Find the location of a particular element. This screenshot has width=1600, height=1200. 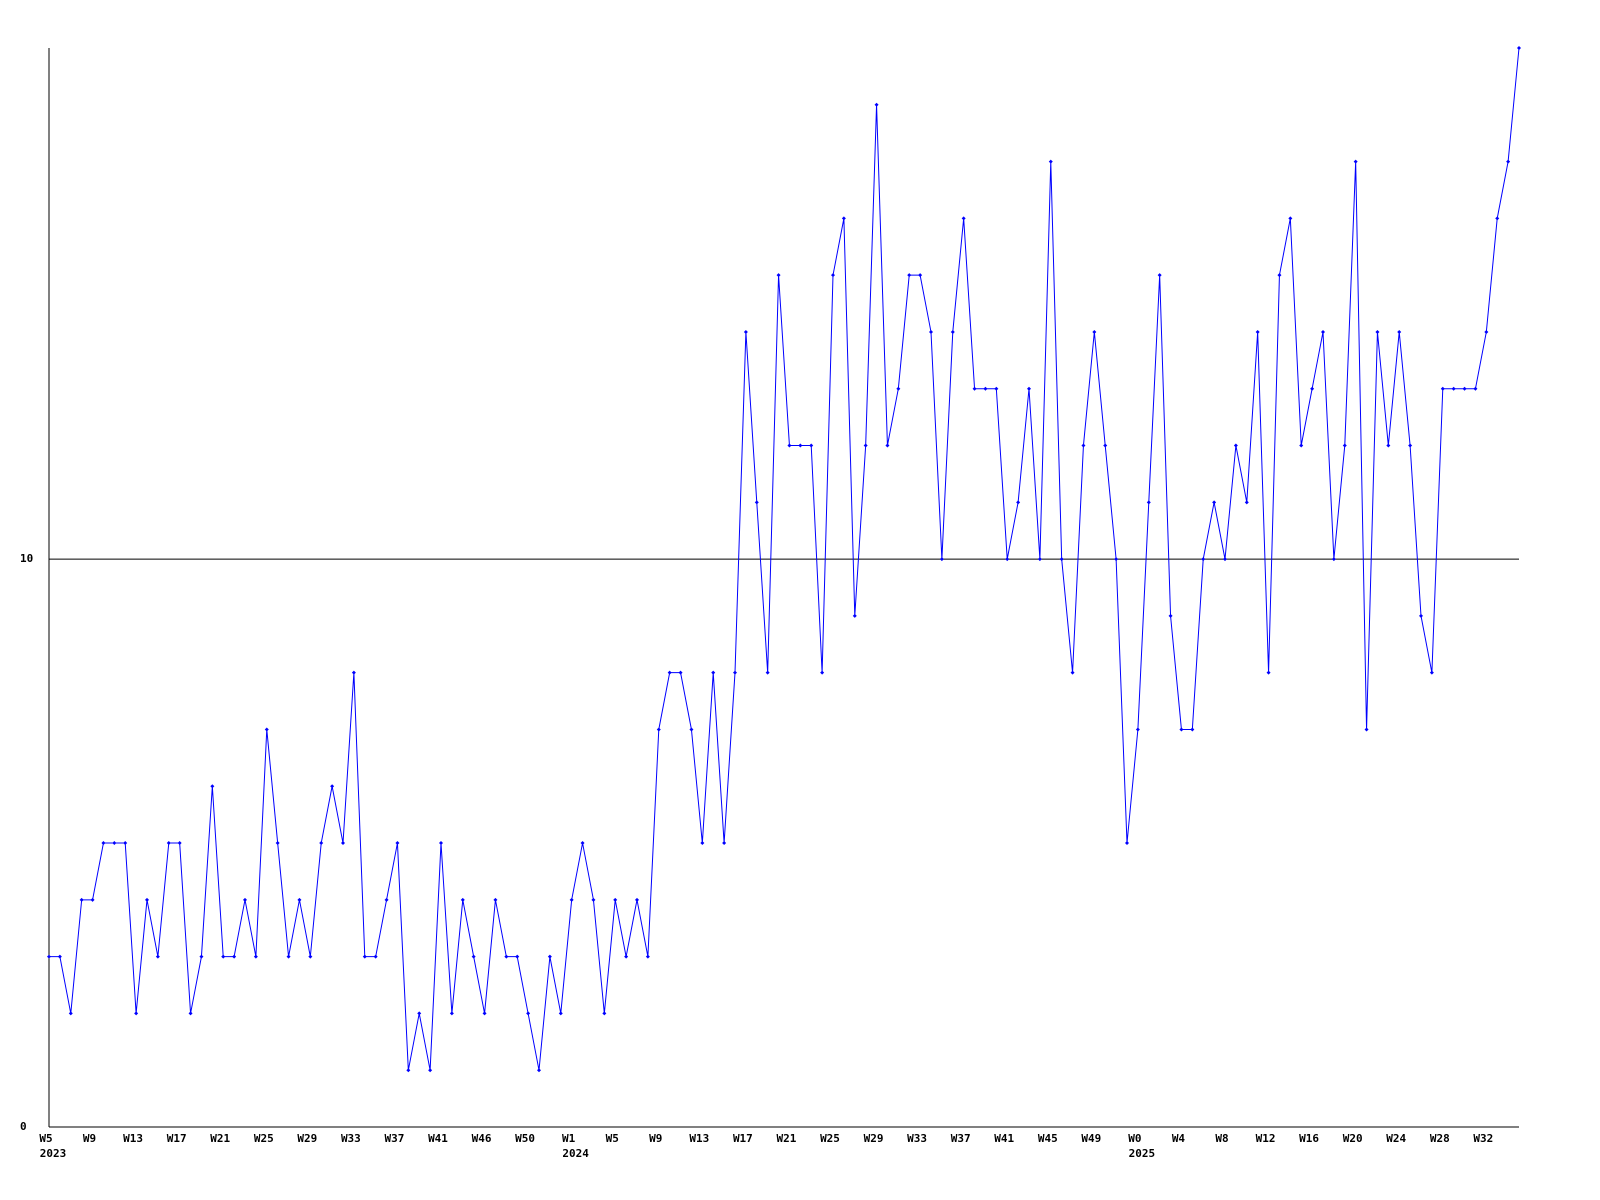

x-tick-label: W20 is located at coordinates (1353, 1138).